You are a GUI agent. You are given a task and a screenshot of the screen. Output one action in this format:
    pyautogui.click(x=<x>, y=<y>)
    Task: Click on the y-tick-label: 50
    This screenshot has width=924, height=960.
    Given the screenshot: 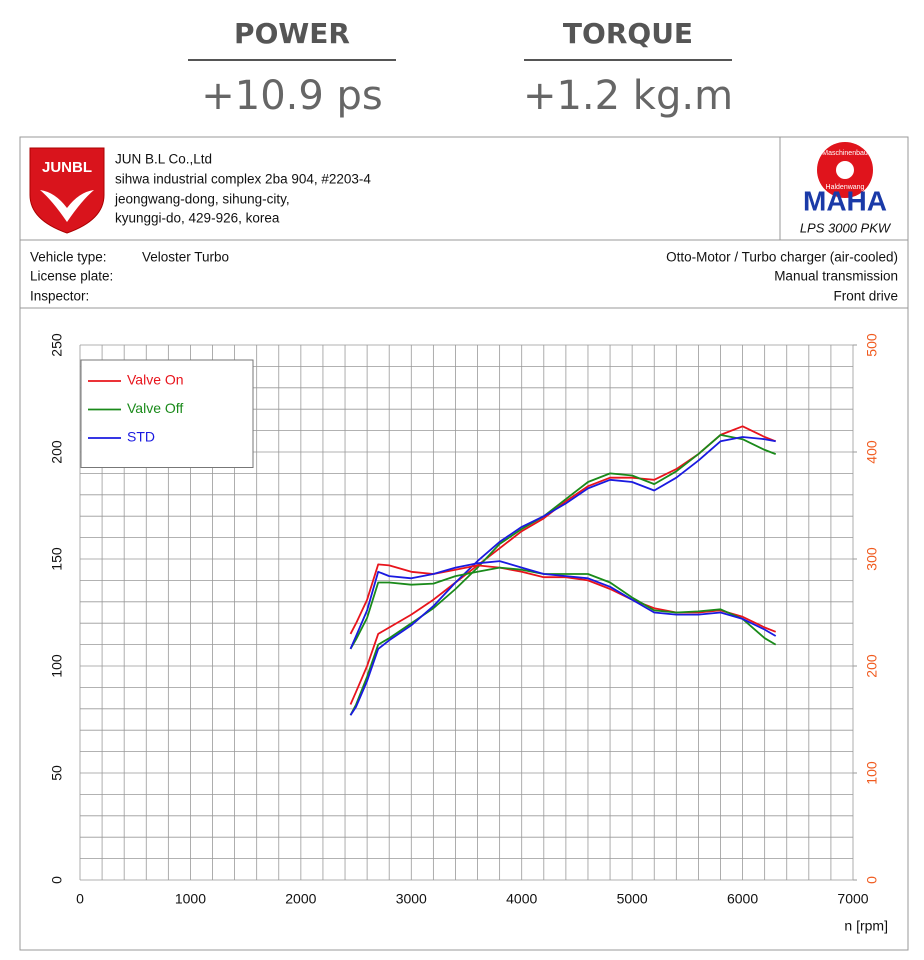 What is the action you would take?
    pyautogui.click(x=57, y=773)
    